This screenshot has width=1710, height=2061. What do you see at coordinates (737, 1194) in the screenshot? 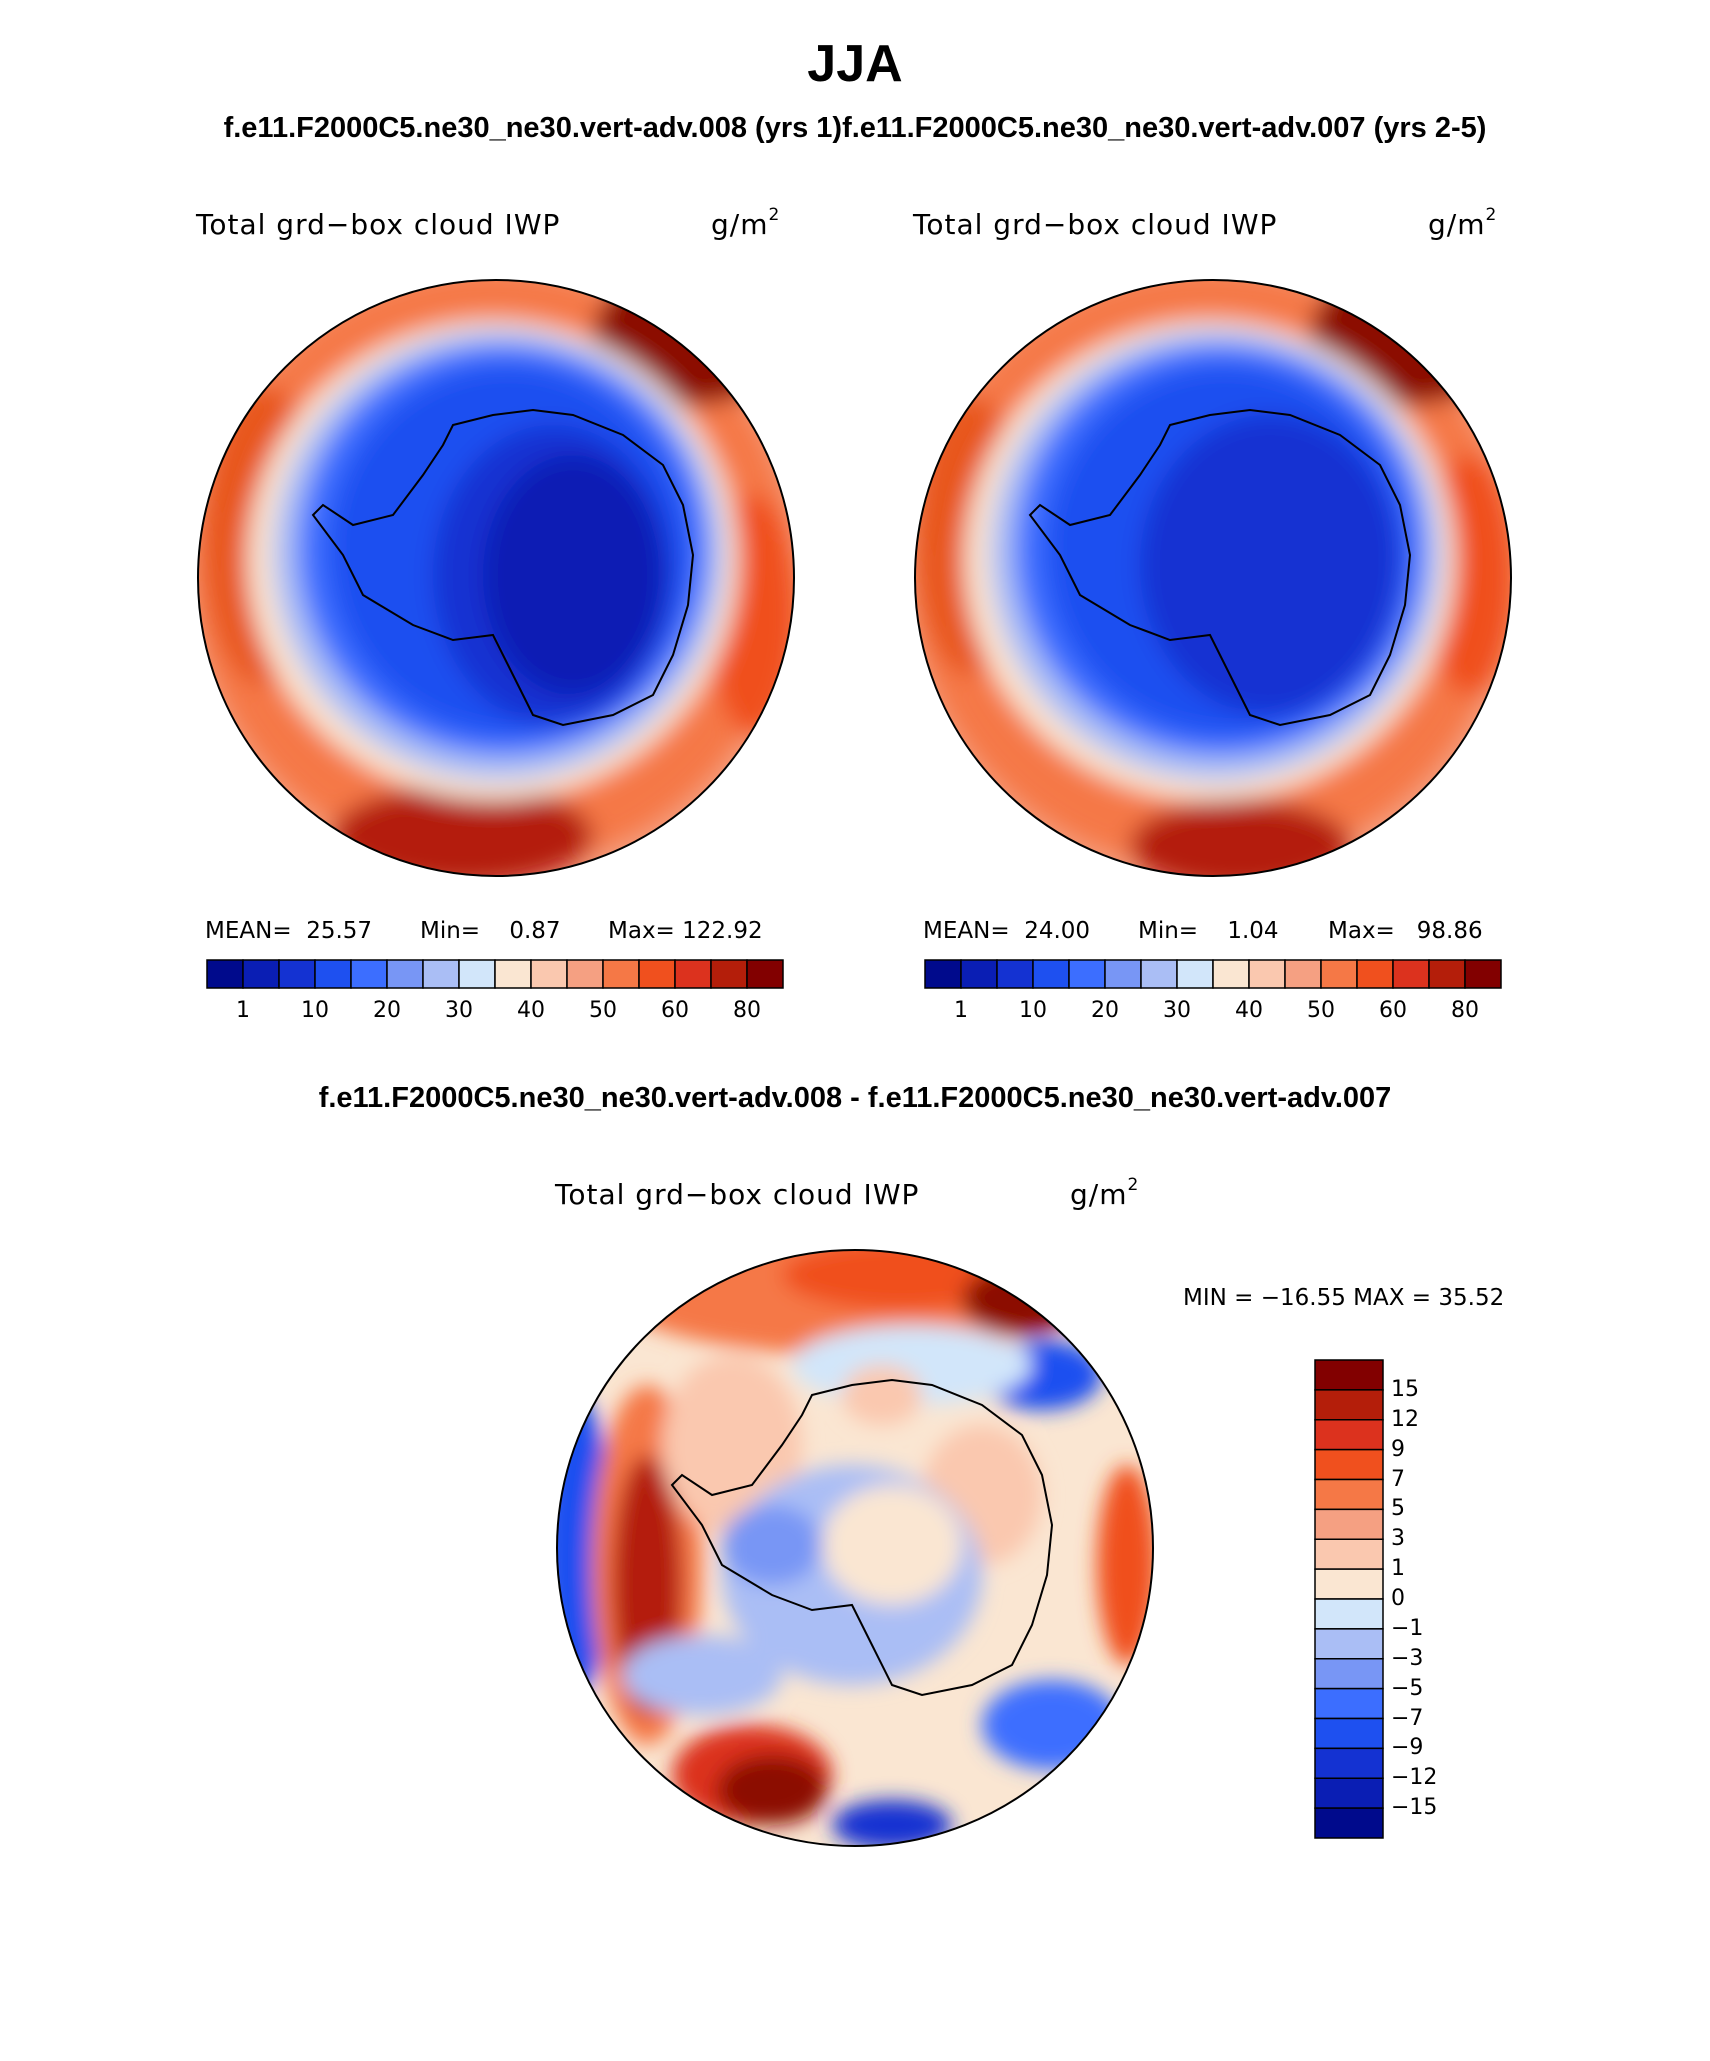
I see `diff-variable-label: Total grd−box cloud IWP` at bounding box center [737, 1194].